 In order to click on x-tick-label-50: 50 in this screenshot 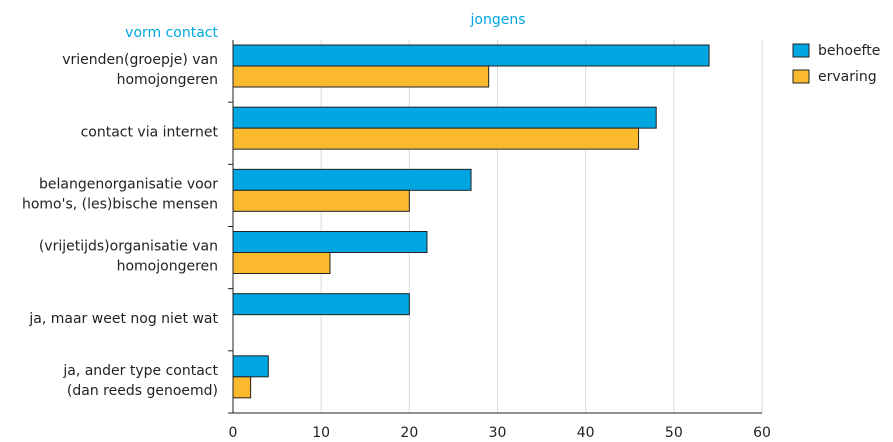, I will do `click(674, 433)`.